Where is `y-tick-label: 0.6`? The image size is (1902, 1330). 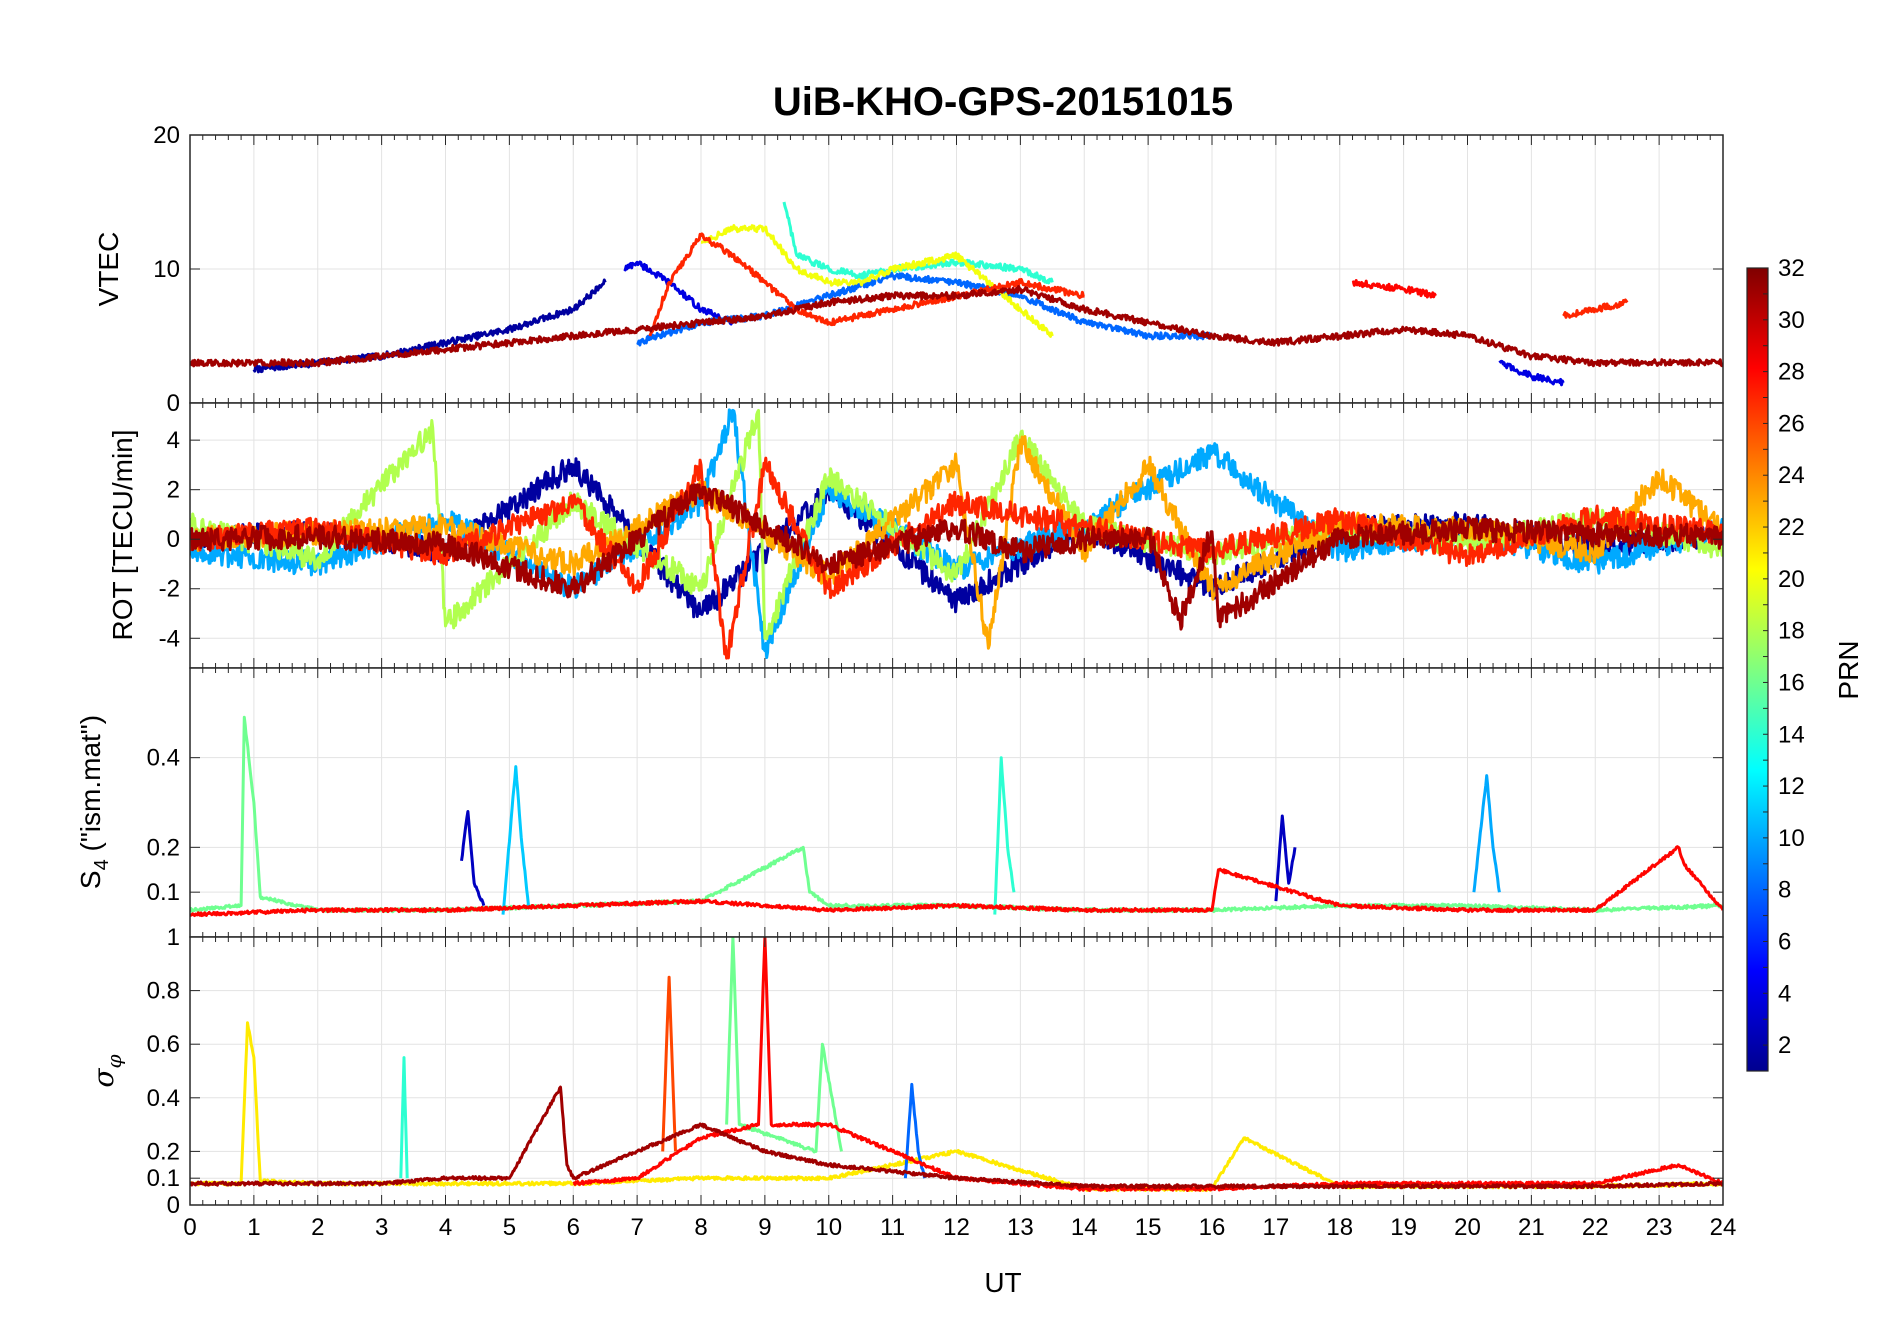 y-tick-label: 0.6 is located at coordinates (163, 1044).